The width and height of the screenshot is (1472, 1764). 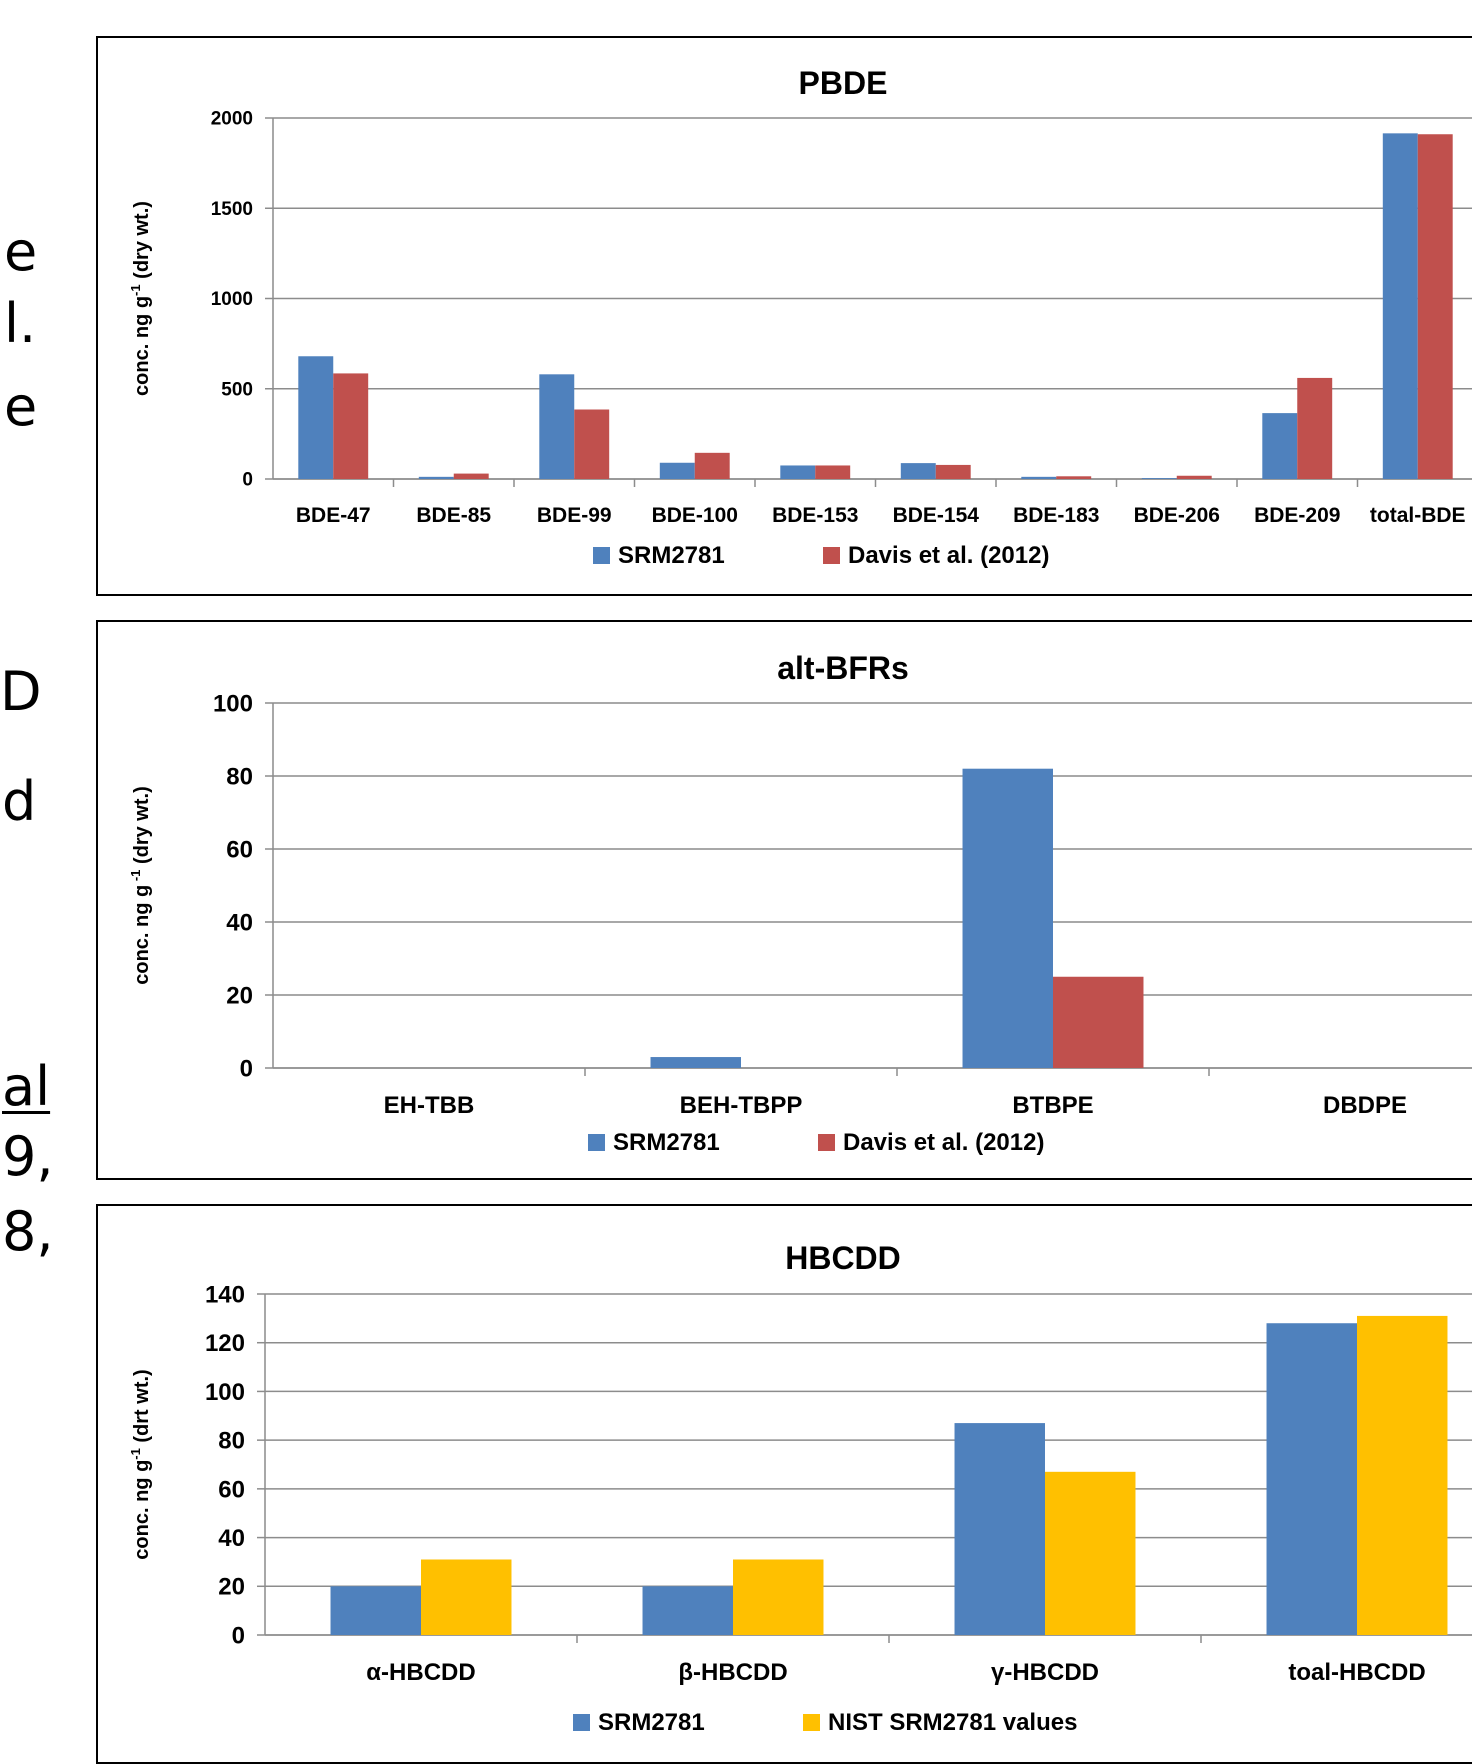 What do you see at coordinates (231, 1538) in the screenshot?
I see `hbcdd-y-tick-label: 40` at bounding box center [231, 1538].